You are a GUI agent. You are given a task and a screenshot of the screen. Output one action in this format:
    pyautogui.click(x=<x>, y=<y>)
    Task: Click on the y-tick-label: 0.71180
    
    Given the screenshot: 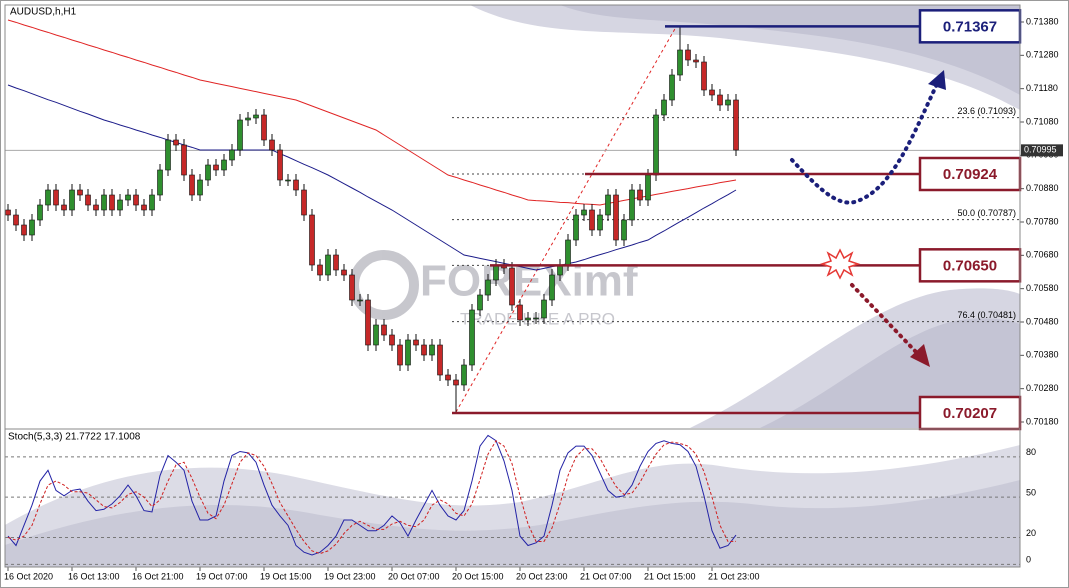 What is the action you would take?
    pyautogui.click(x=1042, y=88)
    